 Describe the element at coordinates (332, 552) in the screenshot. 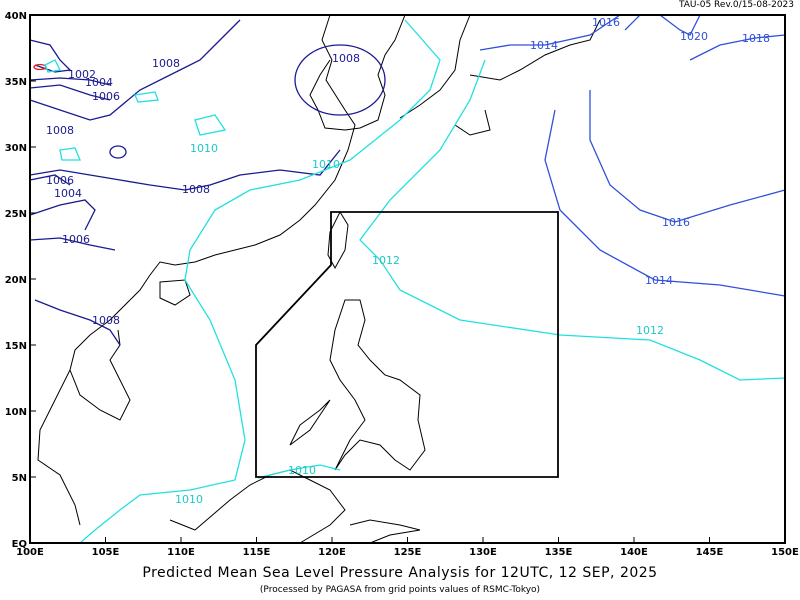

I see `lon-tick-label: 120E` at that location.